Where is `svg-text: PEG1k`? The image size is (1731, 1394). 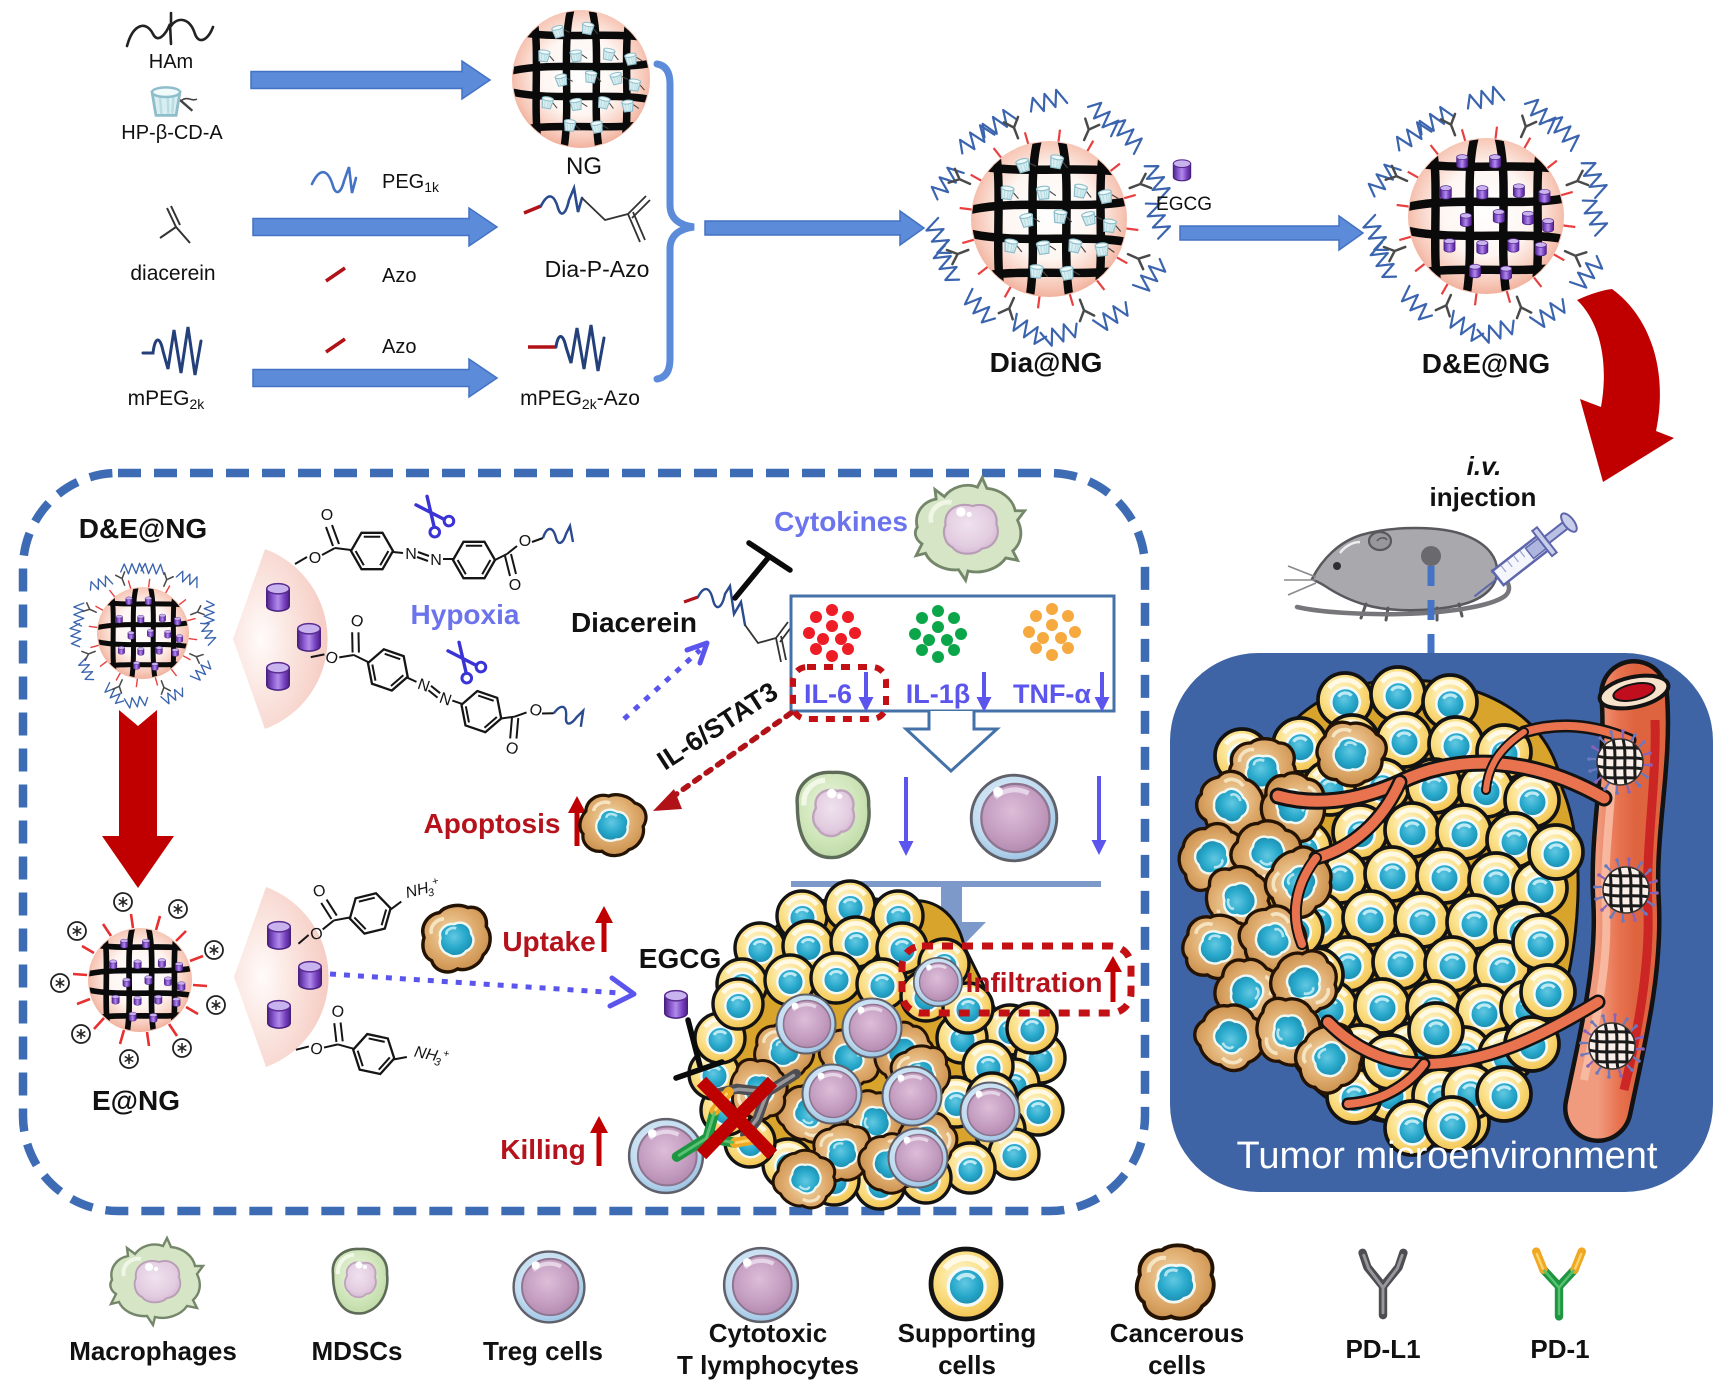
svg-text: PEG1k is located at coordinates (411, 183).